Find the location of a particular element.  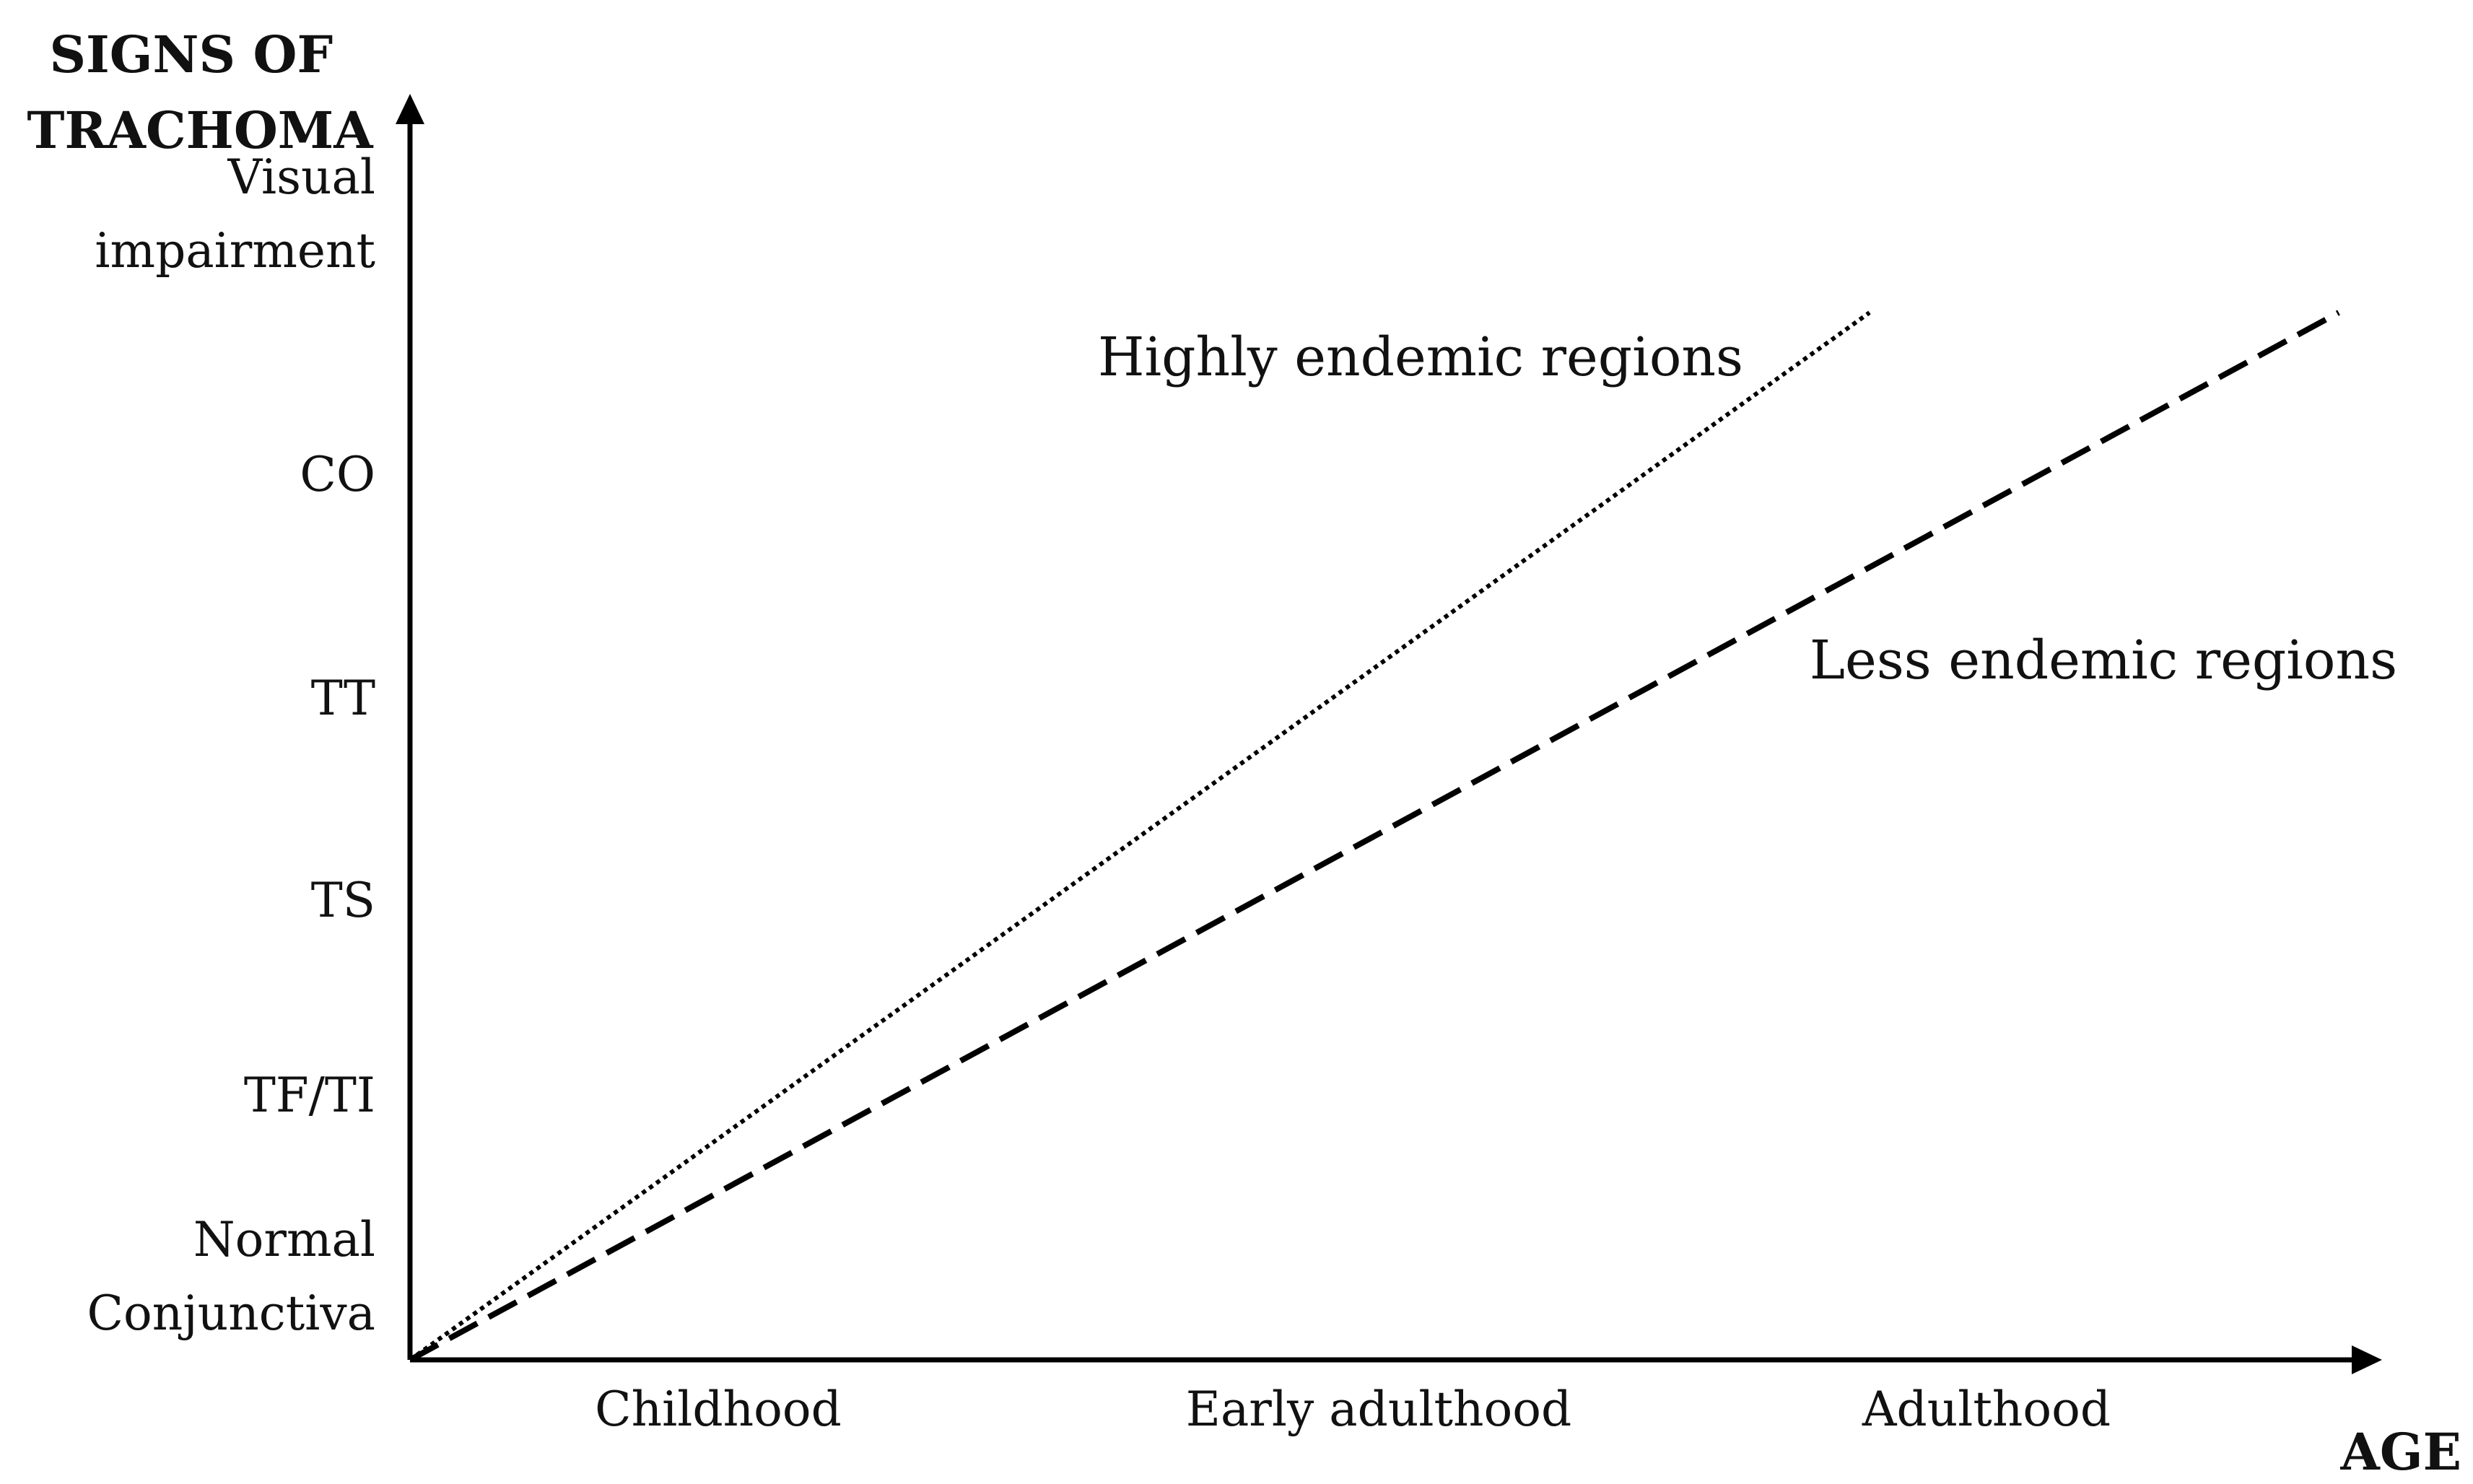

y-tick-label: Visual impairment is located at coordinates (235, 214).